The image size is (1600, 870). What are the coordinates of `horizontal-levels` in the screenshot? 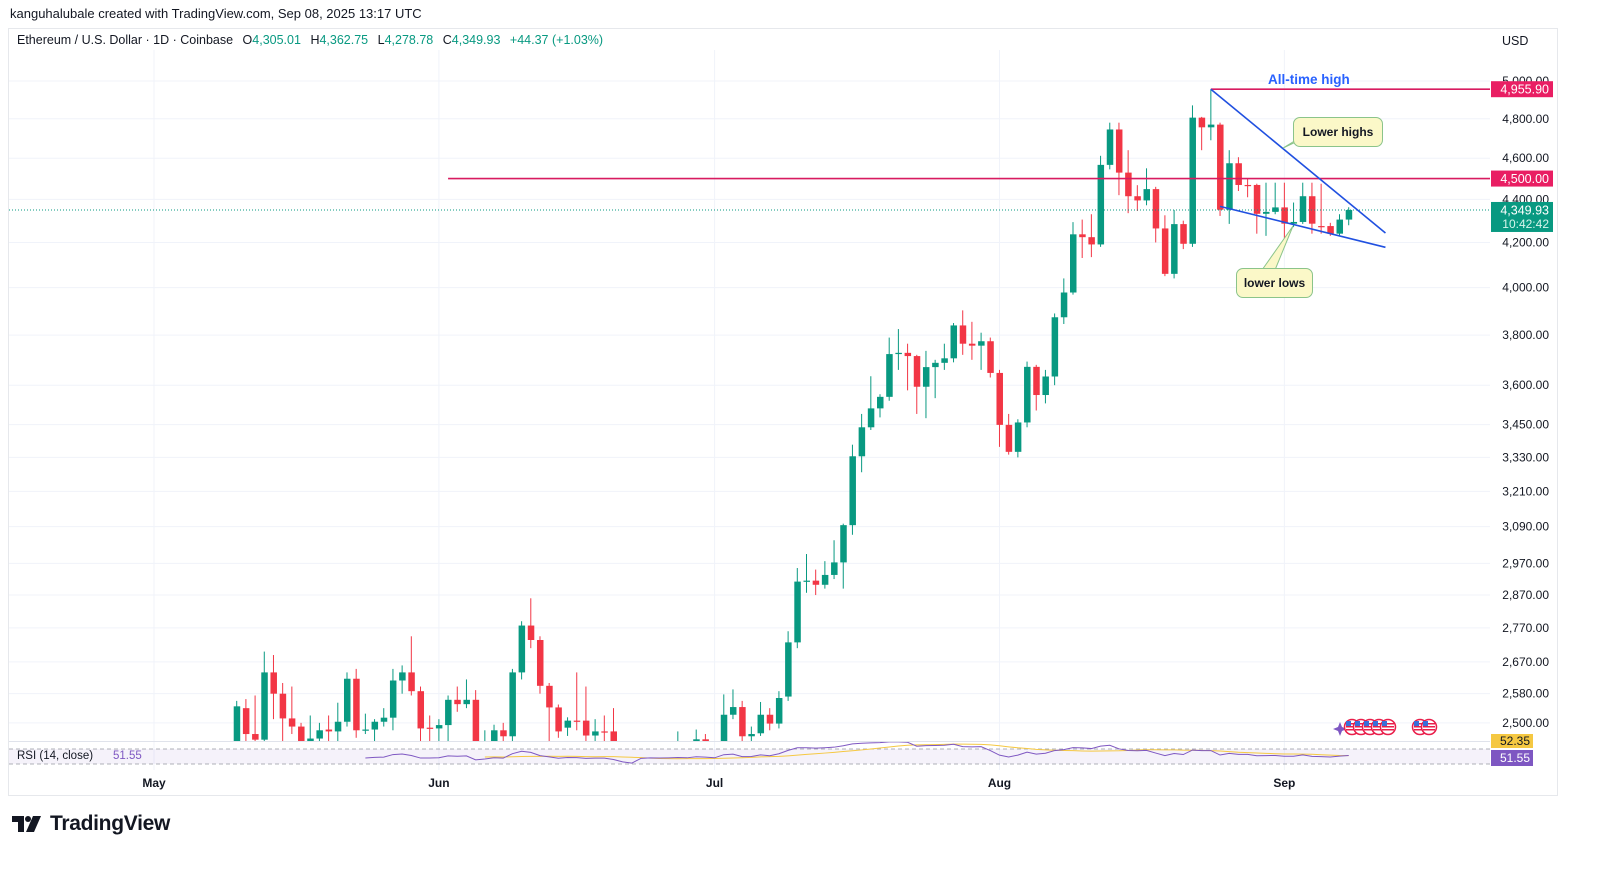 It's located at (969, 134).